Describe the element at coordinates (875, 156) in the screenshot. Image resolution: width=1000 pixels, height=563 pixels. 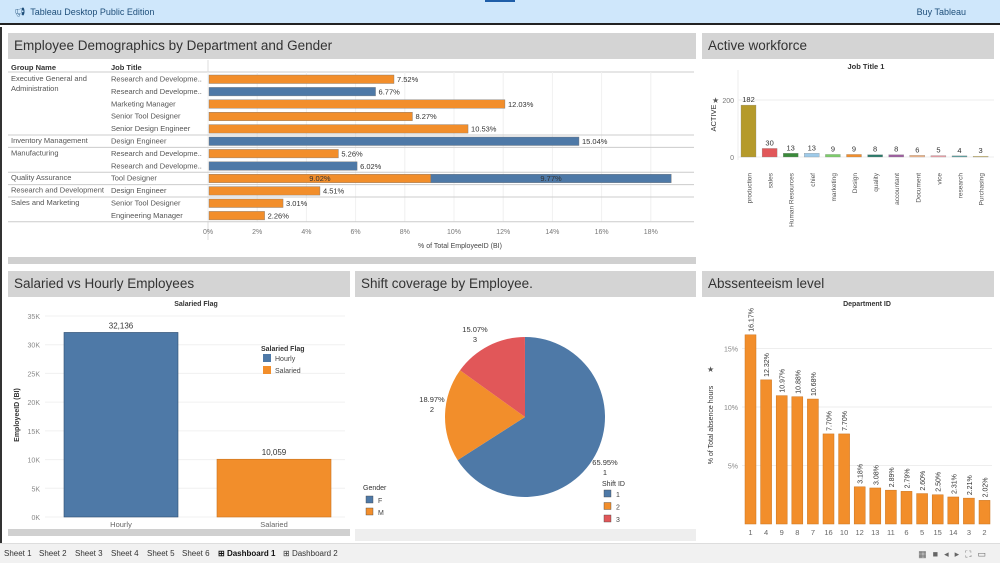
I see `bar-quality` at that location.